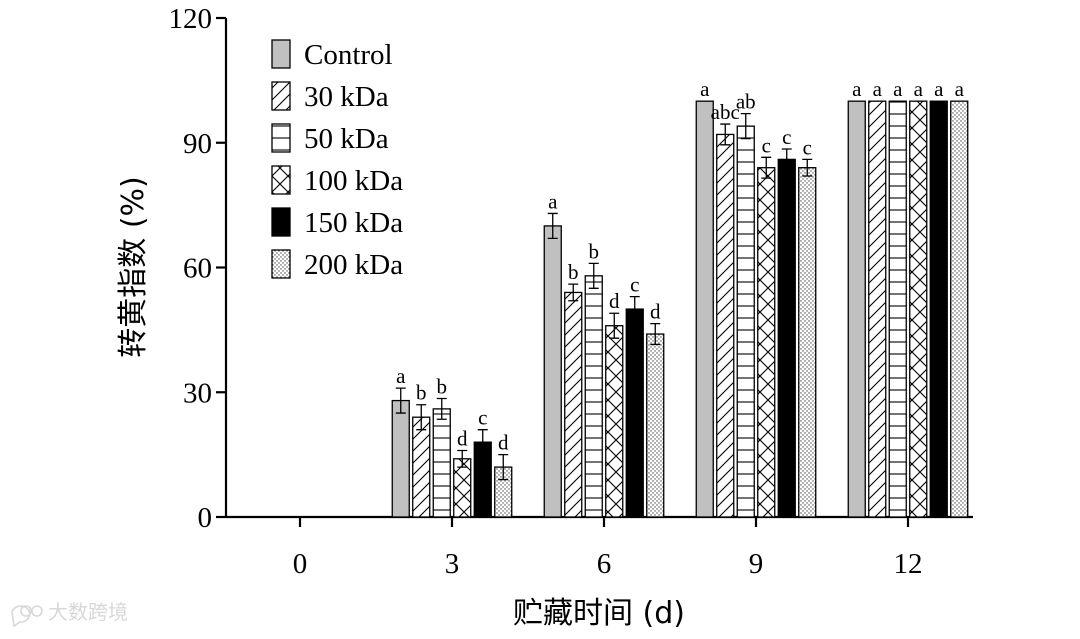 Image resolution: width=1080 pixels, height=639 pixels. Describe the element at coordinates (756, 564) in the screenshot. I see `x-tick-label: 9` at that location.